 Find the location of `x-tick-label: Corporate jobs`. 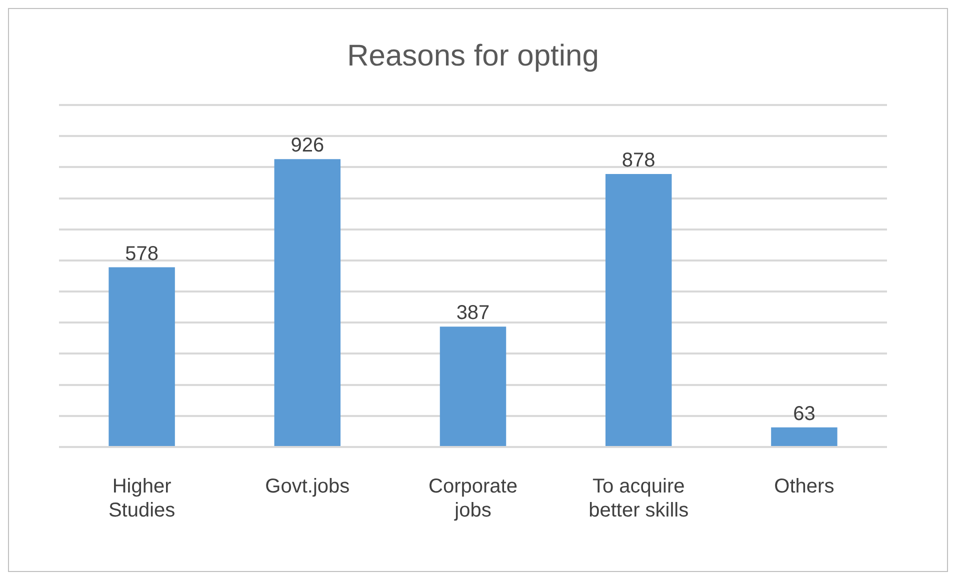

x-tick-label: Corporate jobs is located at coordinates (473, 499).